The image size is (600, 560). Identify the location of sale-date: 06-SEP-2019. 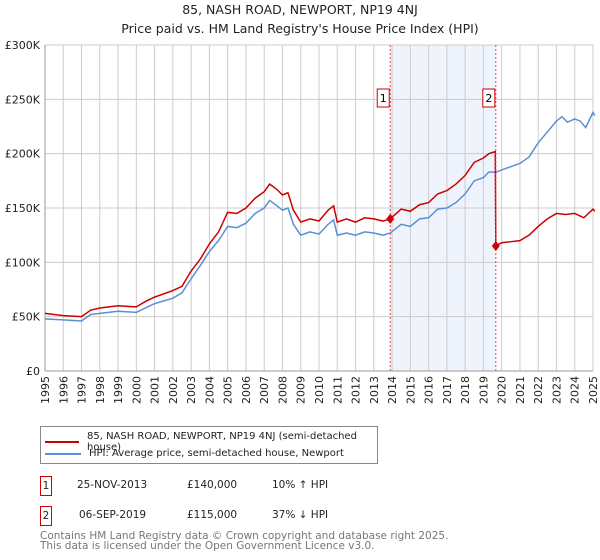
(113, 515).